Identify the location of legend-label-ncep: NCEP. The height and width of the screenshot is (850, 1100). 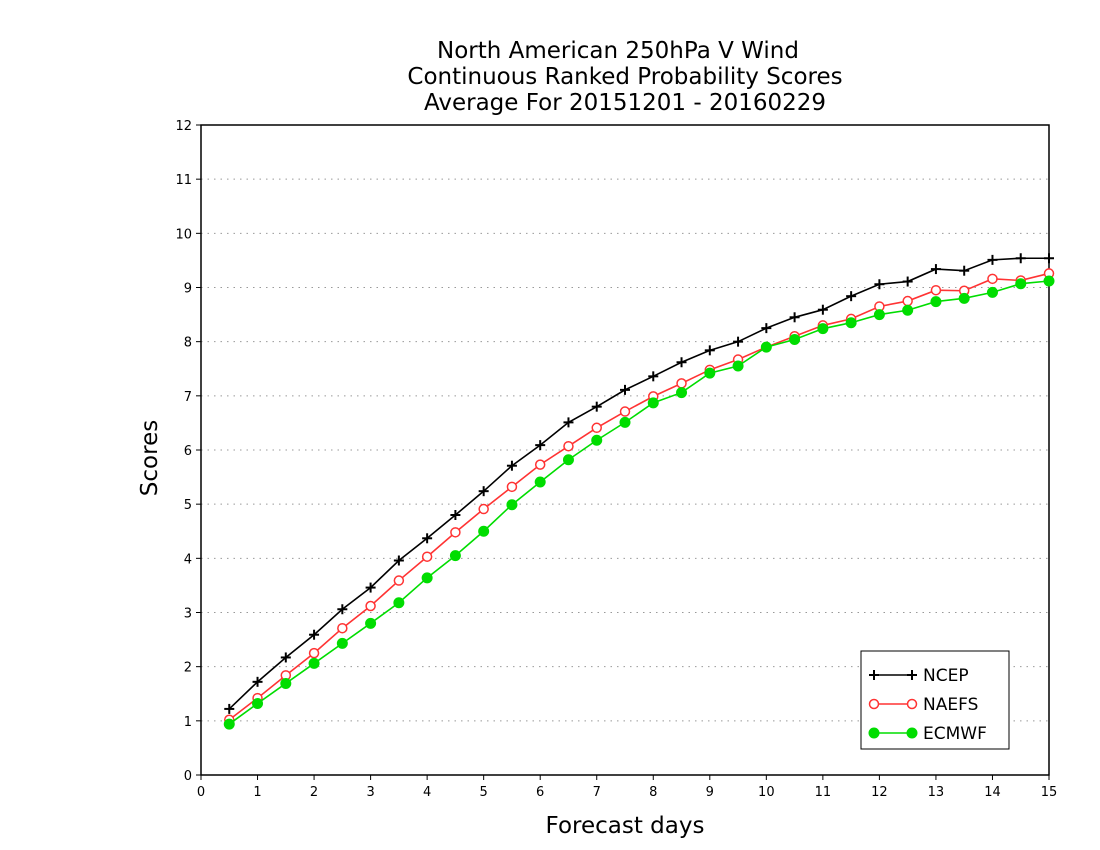
(946, 676).